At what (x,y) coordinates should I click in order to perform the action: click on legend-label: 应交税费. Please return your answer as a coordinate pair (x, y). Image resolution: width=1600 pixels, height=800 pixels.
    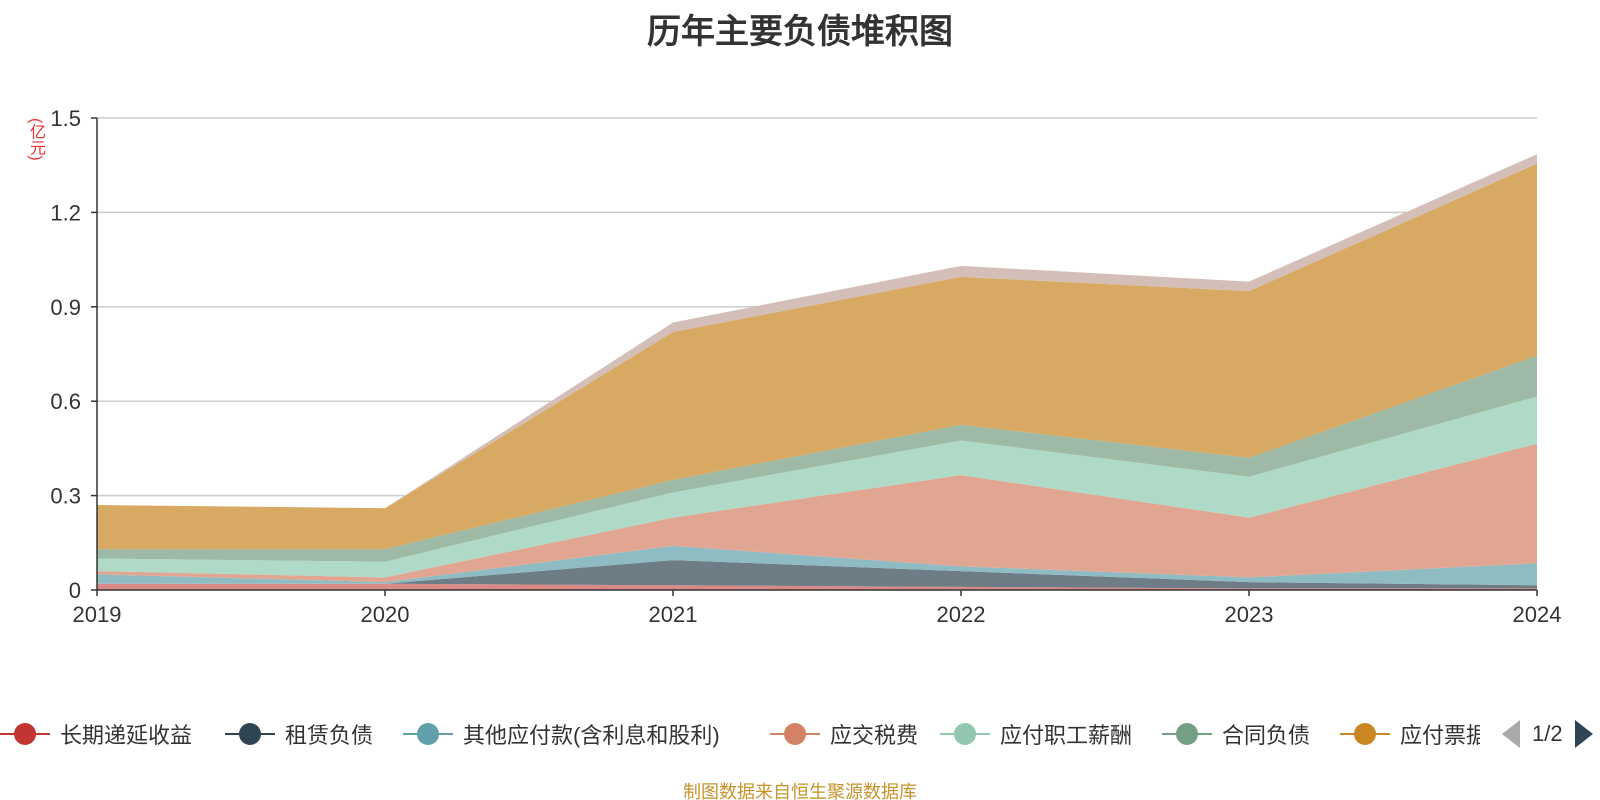
    Looking at the image, I should click on (874, 735).